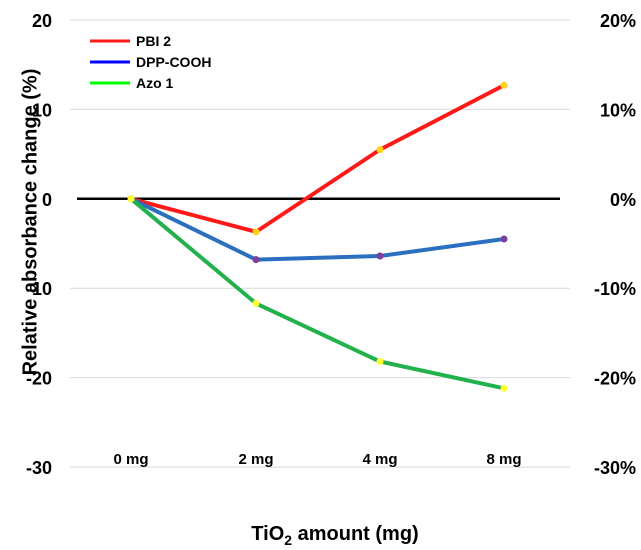 The height and width of the screenshot is (550, 641). I want to click on legend: PBI 2 DPP-COOH Azo 1, so click(150, 62).